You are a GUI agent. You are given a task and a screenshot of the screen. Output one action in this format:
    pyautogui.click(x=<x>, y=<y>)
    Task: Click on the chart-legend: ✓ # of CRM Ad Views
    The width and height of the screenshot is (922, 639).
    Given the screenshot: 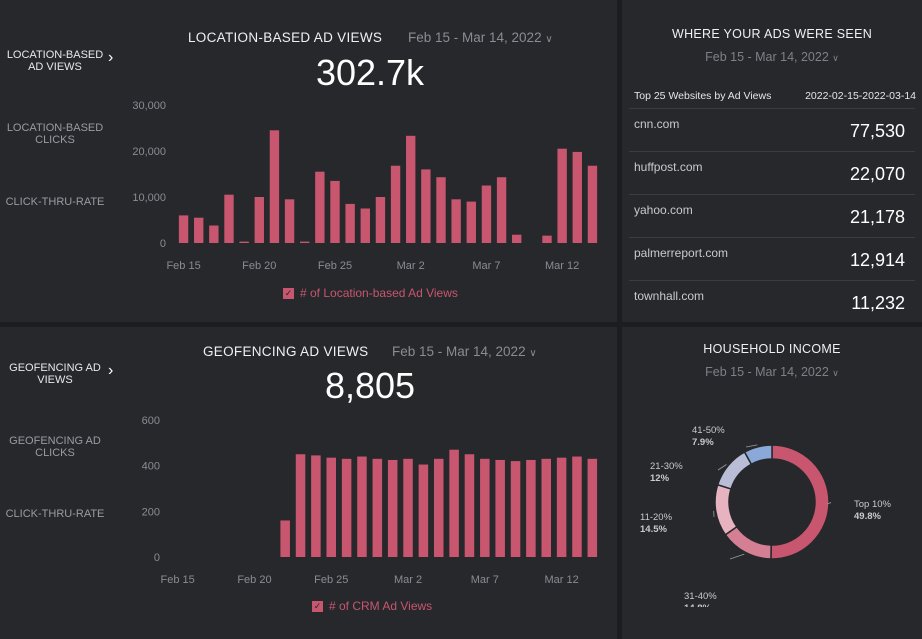 What is the action you would take?
    pyautogui.click(x=372, y=606)
    